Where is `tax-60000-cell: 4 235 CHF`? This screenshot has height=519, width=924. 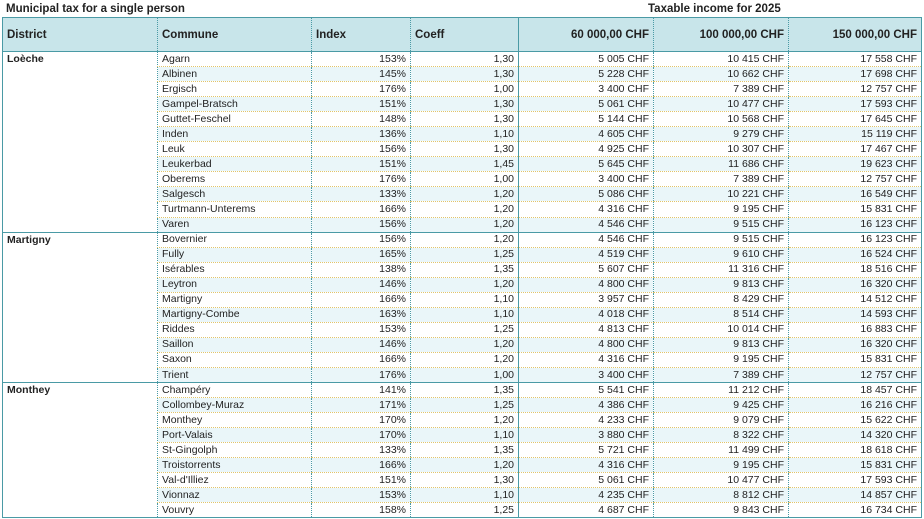 tax-60000-cell: 4 235 CHF is located at coordinates (586, 495).